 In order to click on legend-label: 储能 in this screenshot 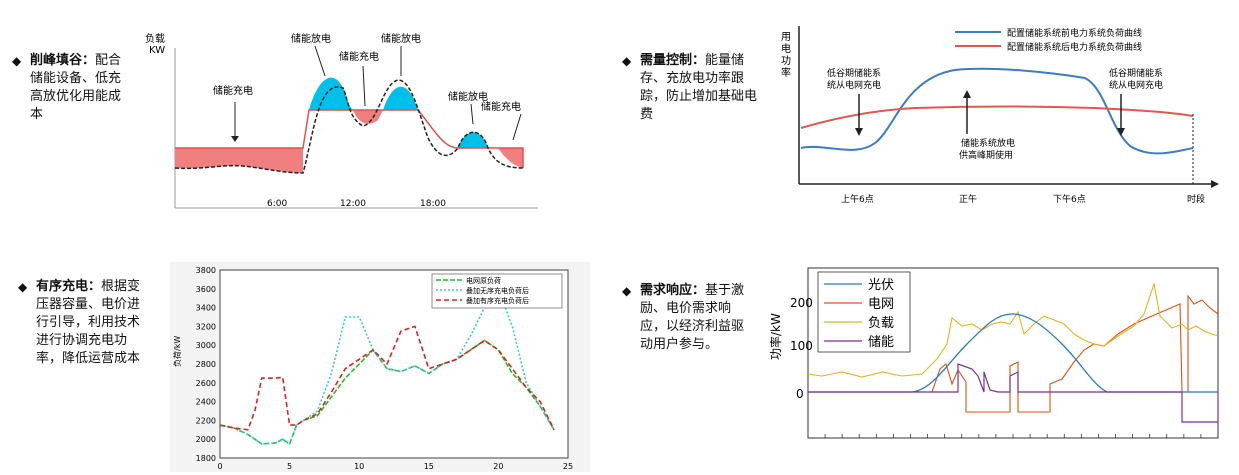, I will do `click(881, 342)`.